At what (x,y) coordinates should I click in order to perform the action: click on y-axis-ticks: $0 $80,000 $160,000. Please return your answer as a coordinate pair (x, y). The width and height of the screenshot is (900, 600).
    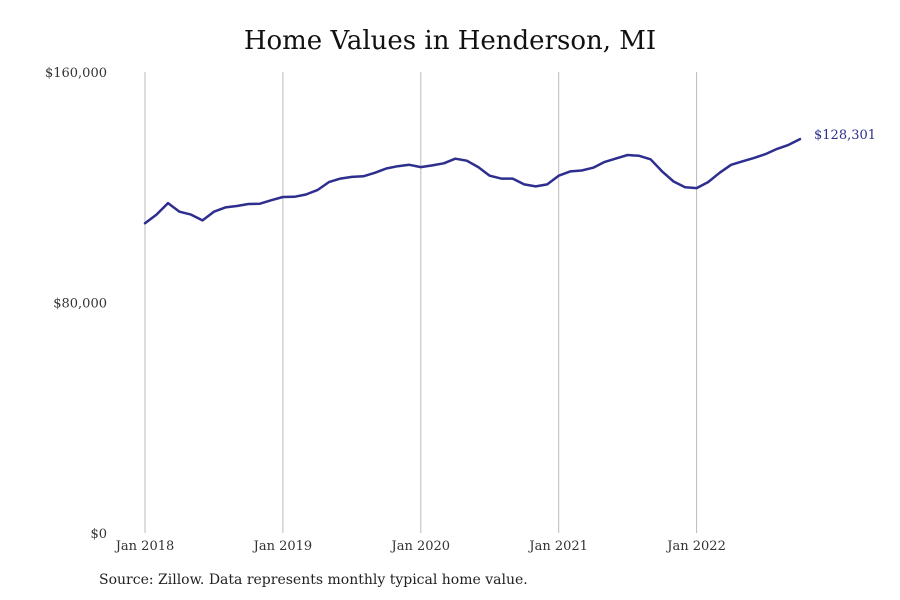
    Looking at the image, I should click on (76, 304).